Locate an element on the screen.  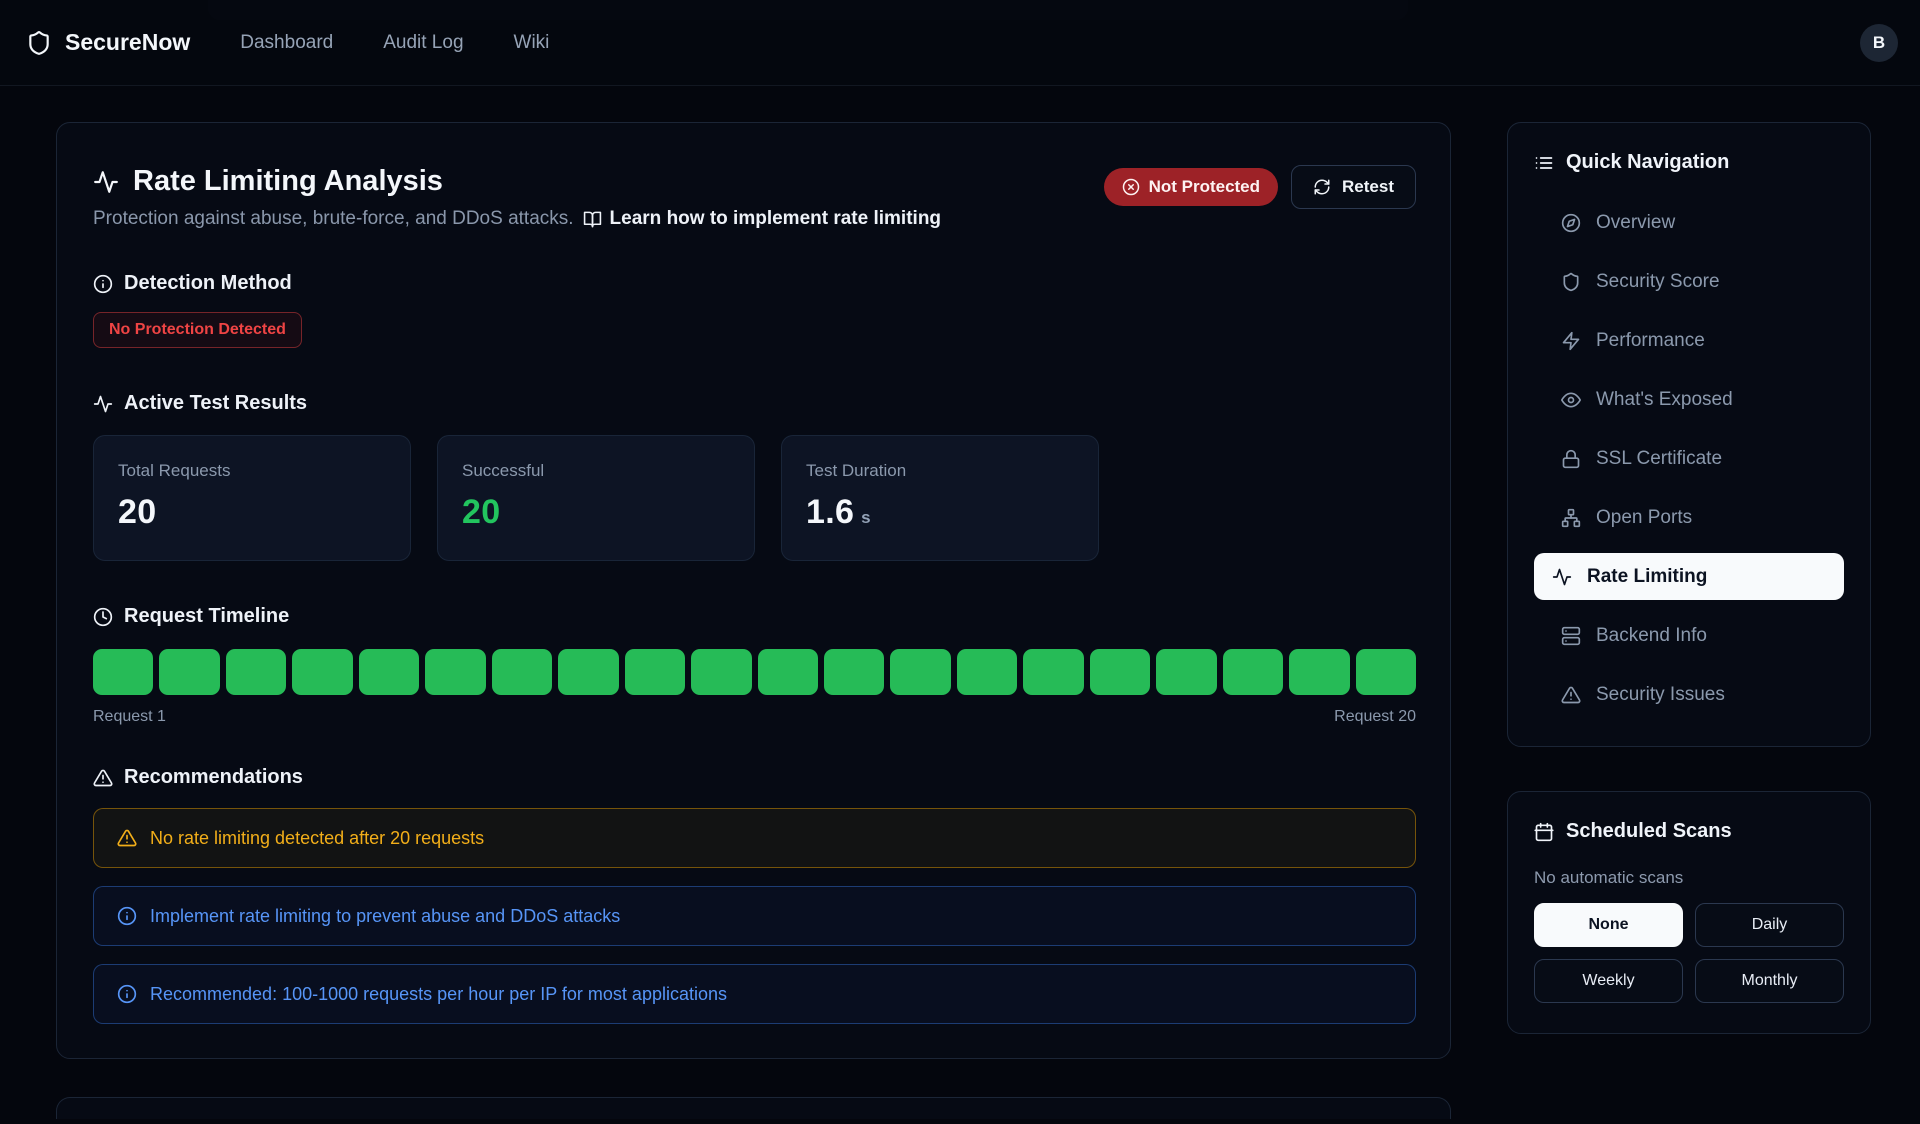
stat-label: Successful is located at coordinates (503, 470).